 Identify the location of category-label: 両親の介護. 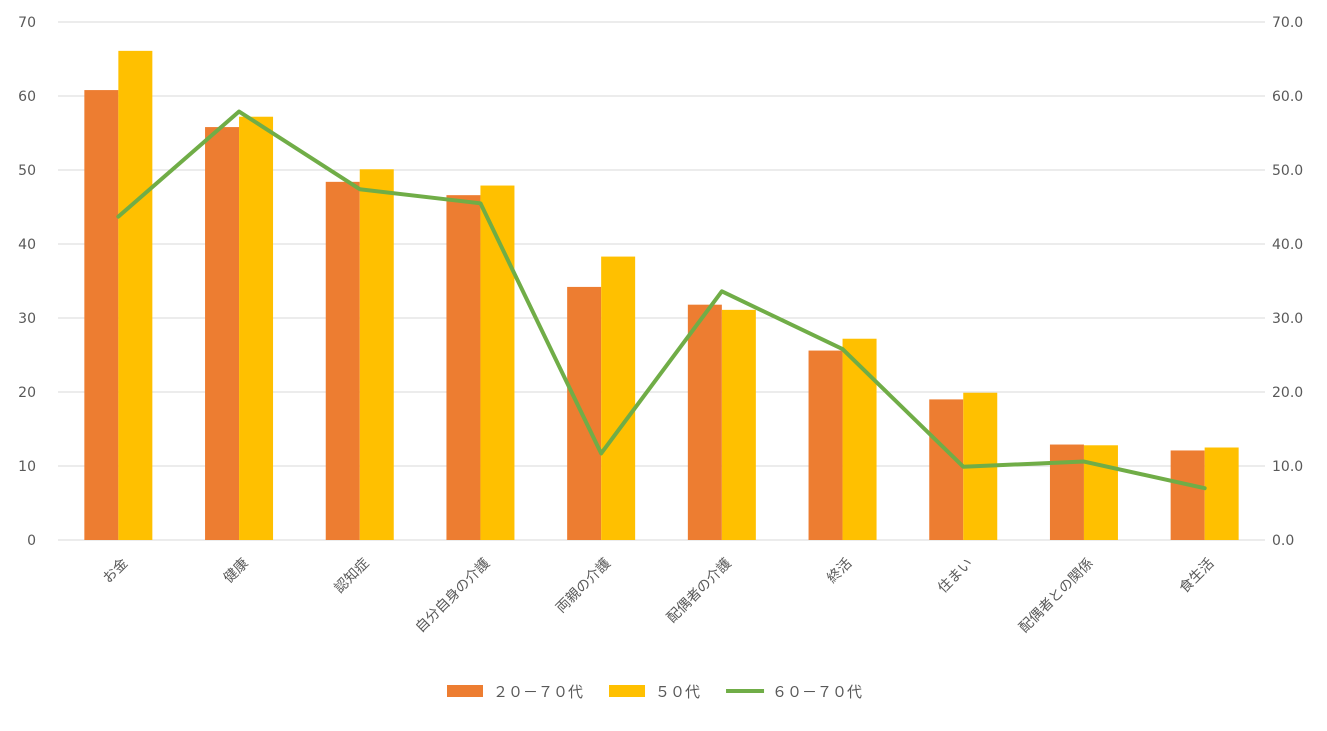
(583, 586).